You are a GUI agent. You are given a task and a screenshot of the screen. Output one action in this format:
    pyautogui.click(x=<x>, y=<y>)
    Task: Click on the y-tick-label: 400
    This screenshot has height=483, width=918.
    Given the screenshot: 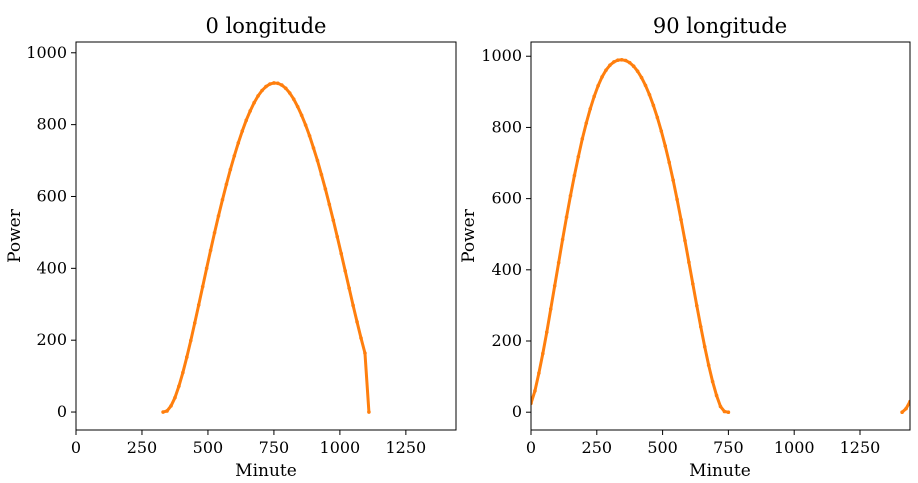 What is the action you would take?
    pyautogui.click(x=51, y=267)
    